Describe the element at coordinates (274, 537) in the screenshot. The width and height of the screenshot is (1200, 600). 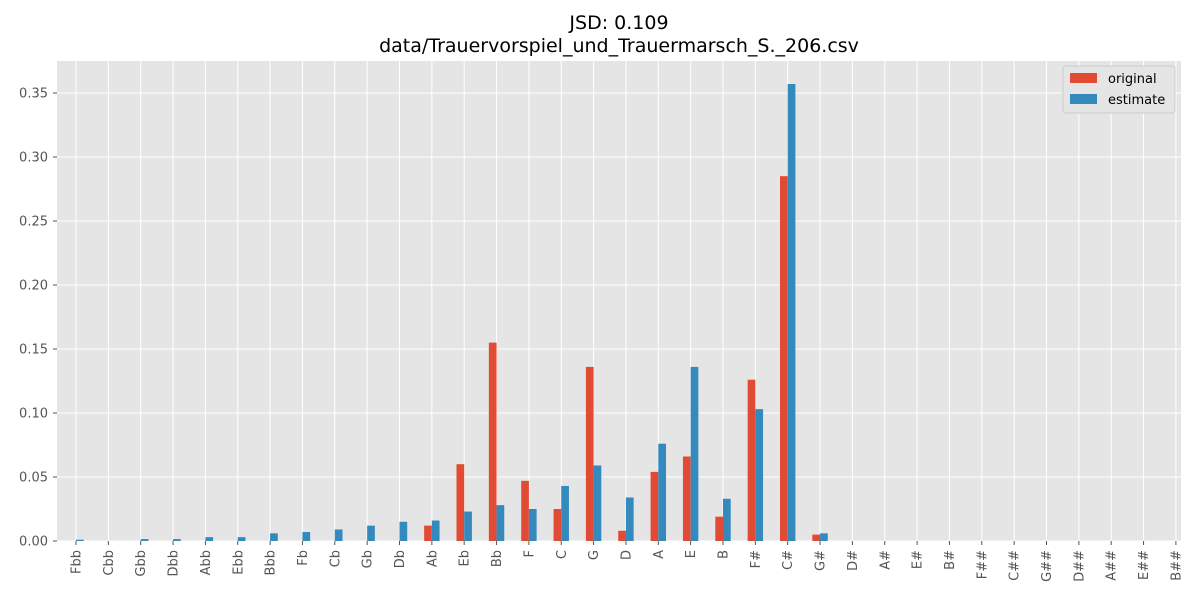
I see `bar-estimate-Bbb` at that location.